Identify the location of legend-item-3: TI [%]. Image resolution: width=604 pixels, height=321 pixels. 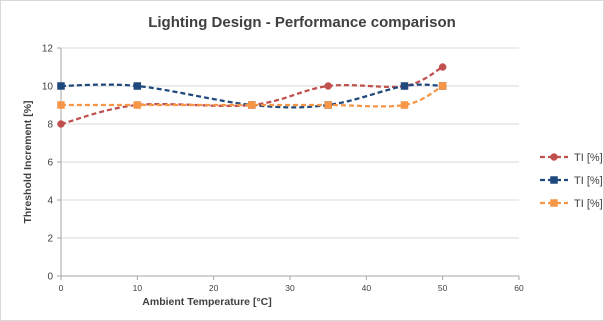
(571, 204).